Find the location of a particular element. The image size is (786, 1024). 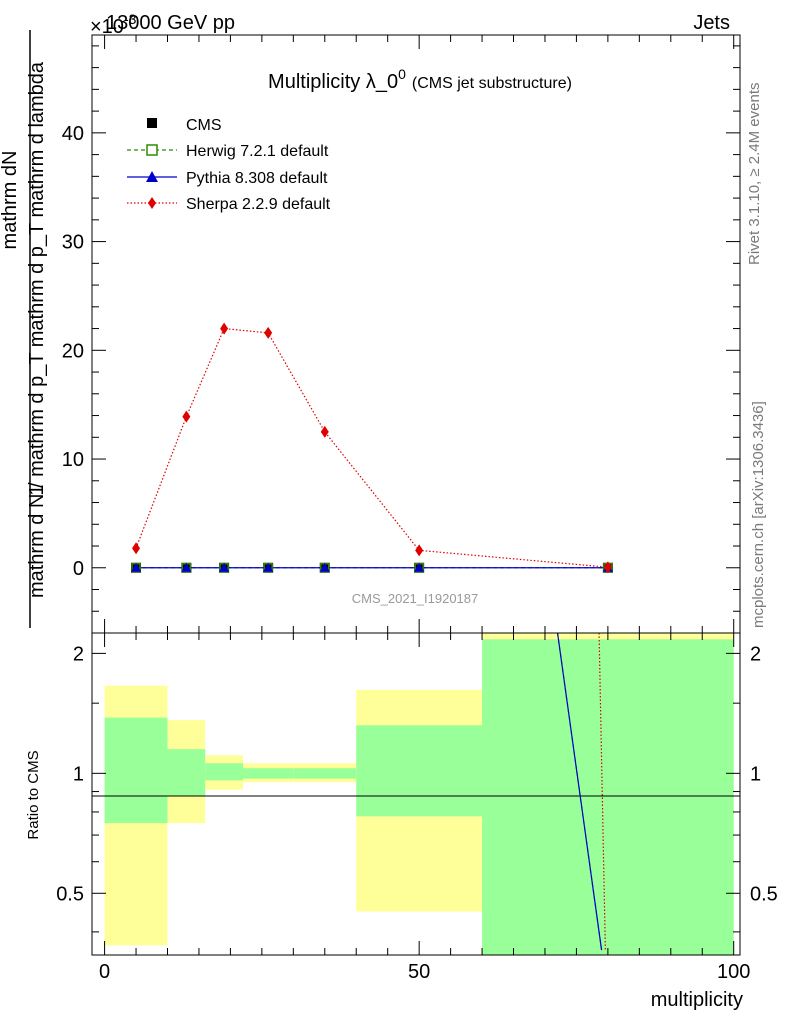

rivet-version-label: Rivet 3.1.10, ≥ 2.4M events is located at coordinates (754, 174).